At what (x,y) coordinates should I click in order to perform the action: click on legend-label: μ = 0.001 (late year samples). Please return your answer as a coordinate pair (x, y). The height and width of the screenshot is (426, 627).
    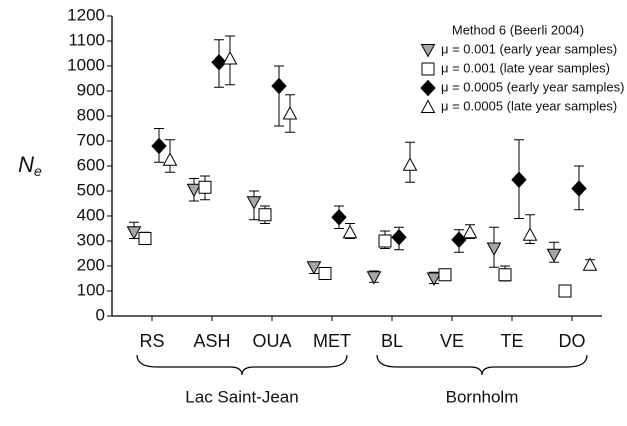
    Looking at the image, I should click on (525, 67).